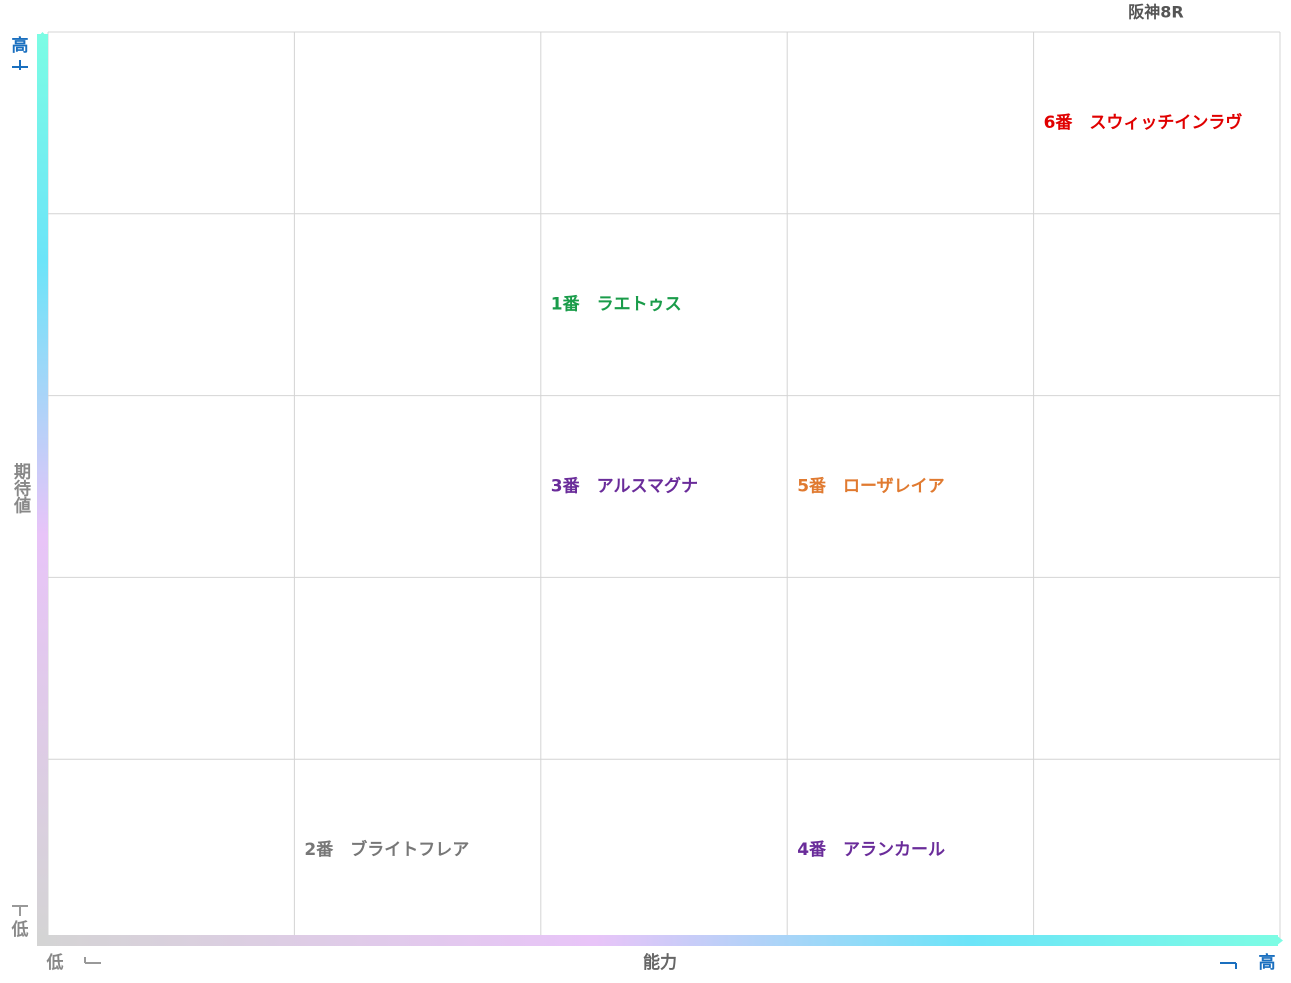 This screenshot has width=1291, height=983. I want to click on y-axis-tip, so click(42, 35).